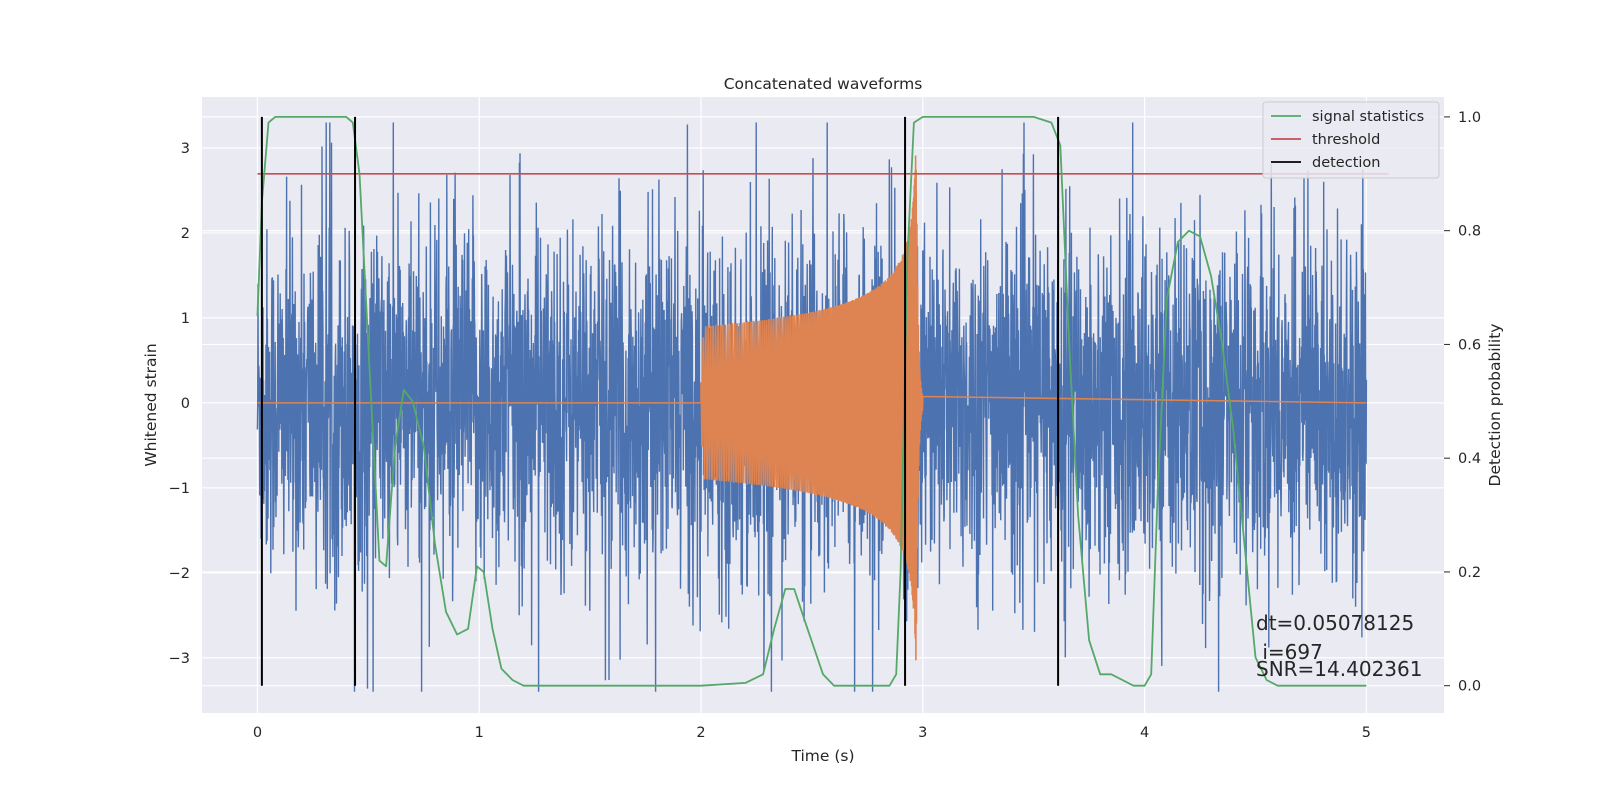 The width and height of the screenshot is (1600, 800). I want to click on x-tick-label: 0, so click(257, 733).